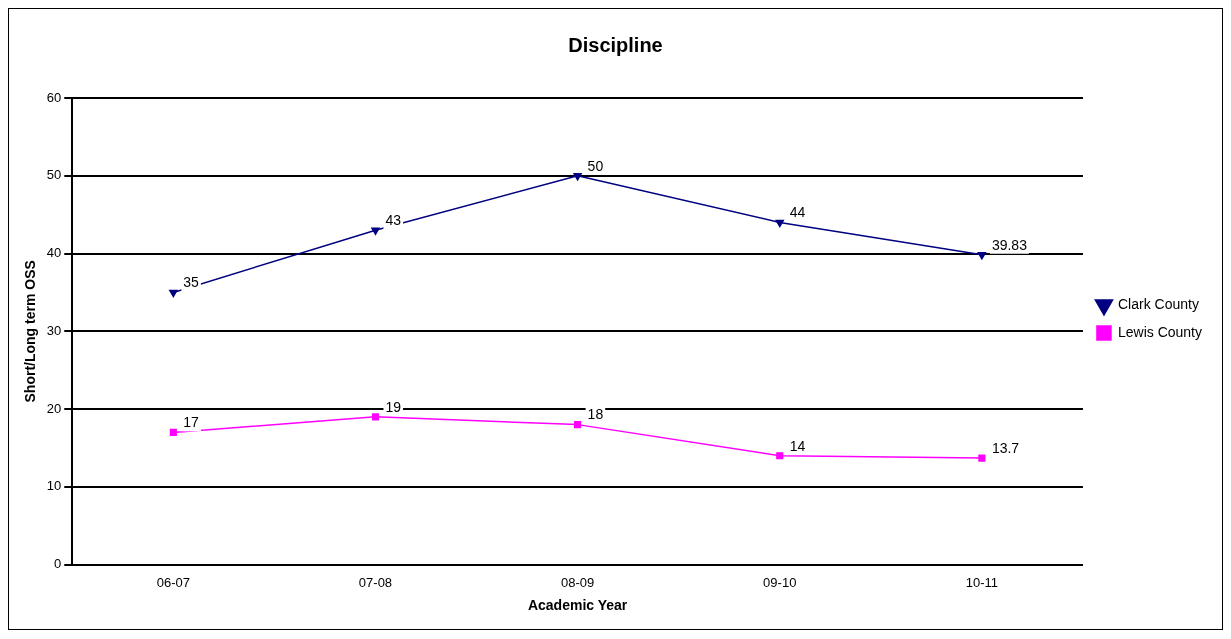 The width and height of the screenshot is (1231, 639). I want to click on legend-label: Clark County, so click(1158, 303).